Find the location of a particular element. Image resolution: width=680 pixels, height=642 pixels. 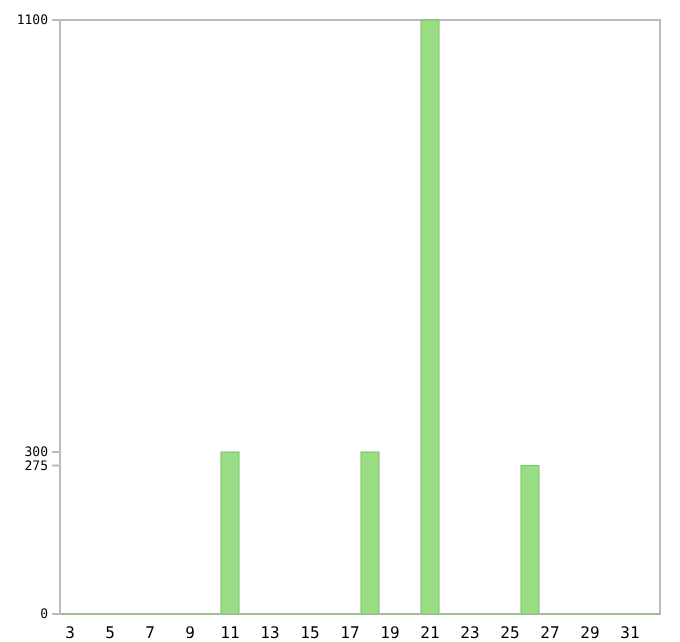

x-tick-label: 23 is located at coordinates (470, 633).